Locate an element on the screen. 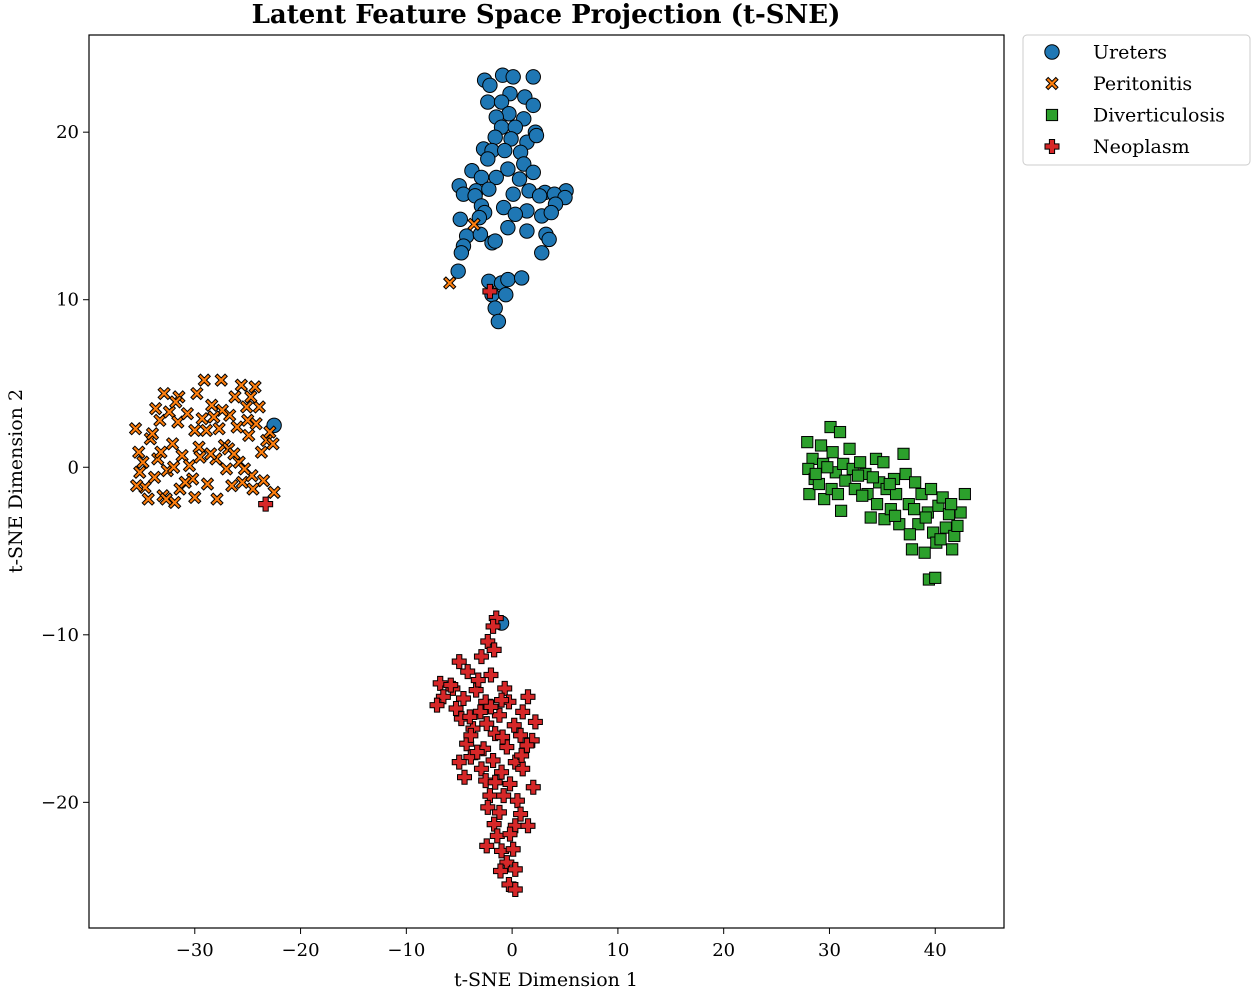  x-tick-label: −30 is located at coordinates (195, 950).